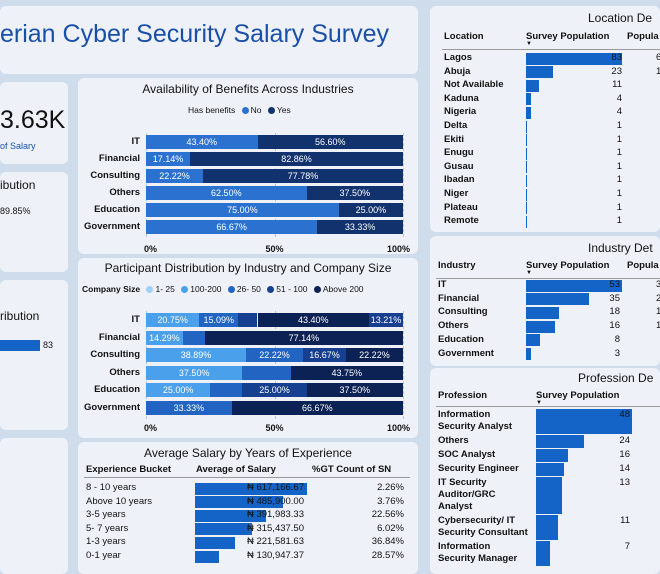 The height and width of the screenshot is (574, 660). I want to click on bar-no: 17.14%, so click(168, 159).